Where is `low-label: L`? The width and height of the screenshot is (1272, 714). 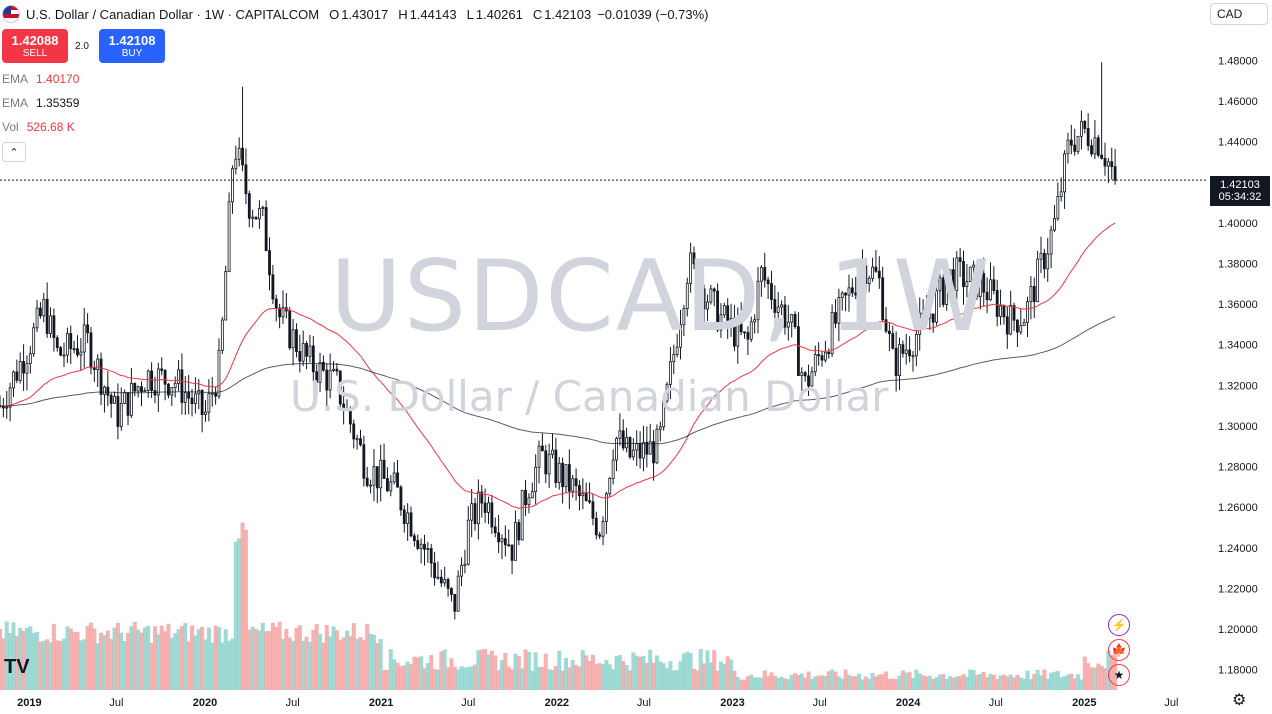 low-label: L is located at coordinates (470, 14).